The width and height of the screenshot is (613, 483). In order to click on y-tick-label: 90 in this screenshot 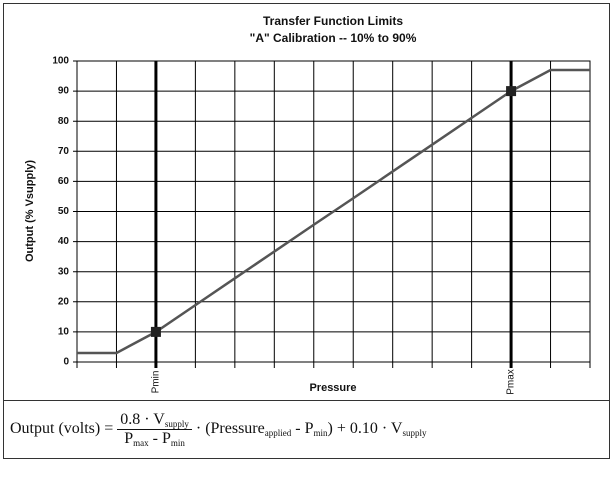, I will do `click(64, 91)`.